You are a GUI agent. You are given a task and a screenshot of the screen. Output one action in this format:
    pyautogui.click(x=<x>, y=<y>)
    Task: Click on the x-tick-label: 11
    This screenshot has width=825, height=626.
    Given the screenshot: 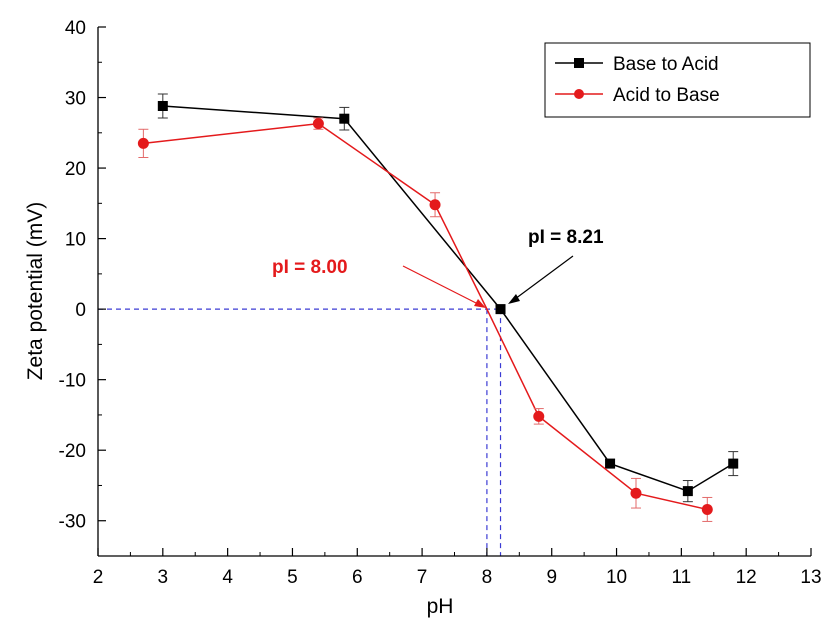 What is the action you would take?
    pyautogui.click(x=681, y=577)
    